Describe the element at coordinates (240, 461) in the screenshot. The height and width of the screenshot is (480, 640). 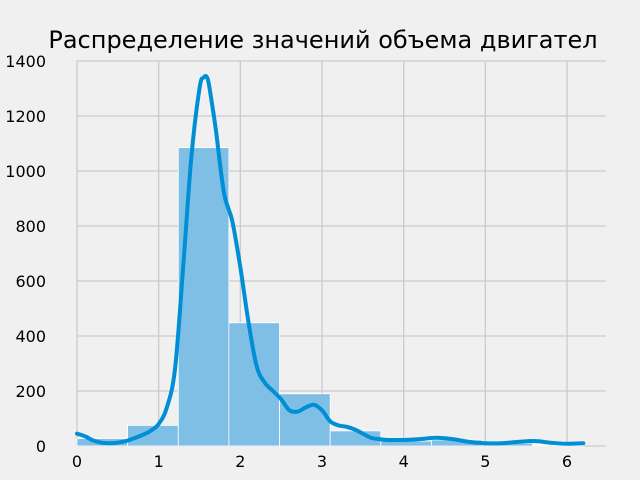
I see `x-tick-label: 2` at that location.